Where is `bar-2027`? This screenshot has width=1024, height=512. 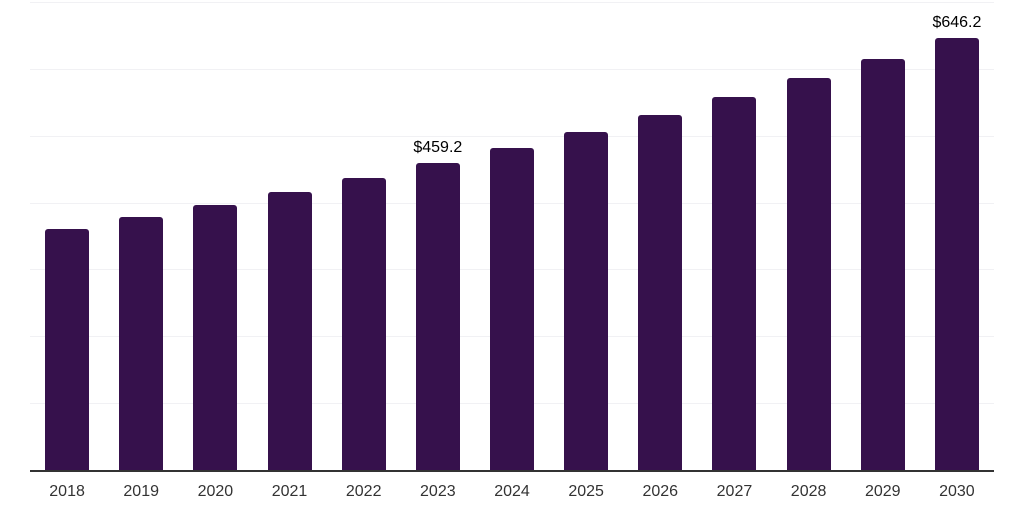
bar-2027 is located at coordinates (734, 283).